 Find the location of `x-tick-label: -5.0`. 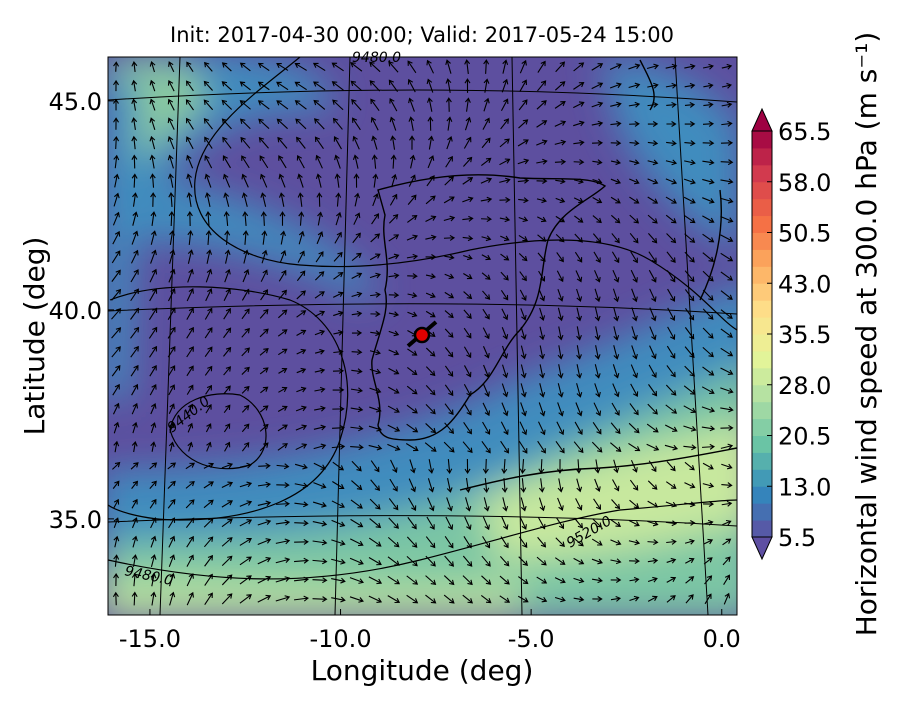

x-tick-label: -5.0 is located at coordinates (531, 639).